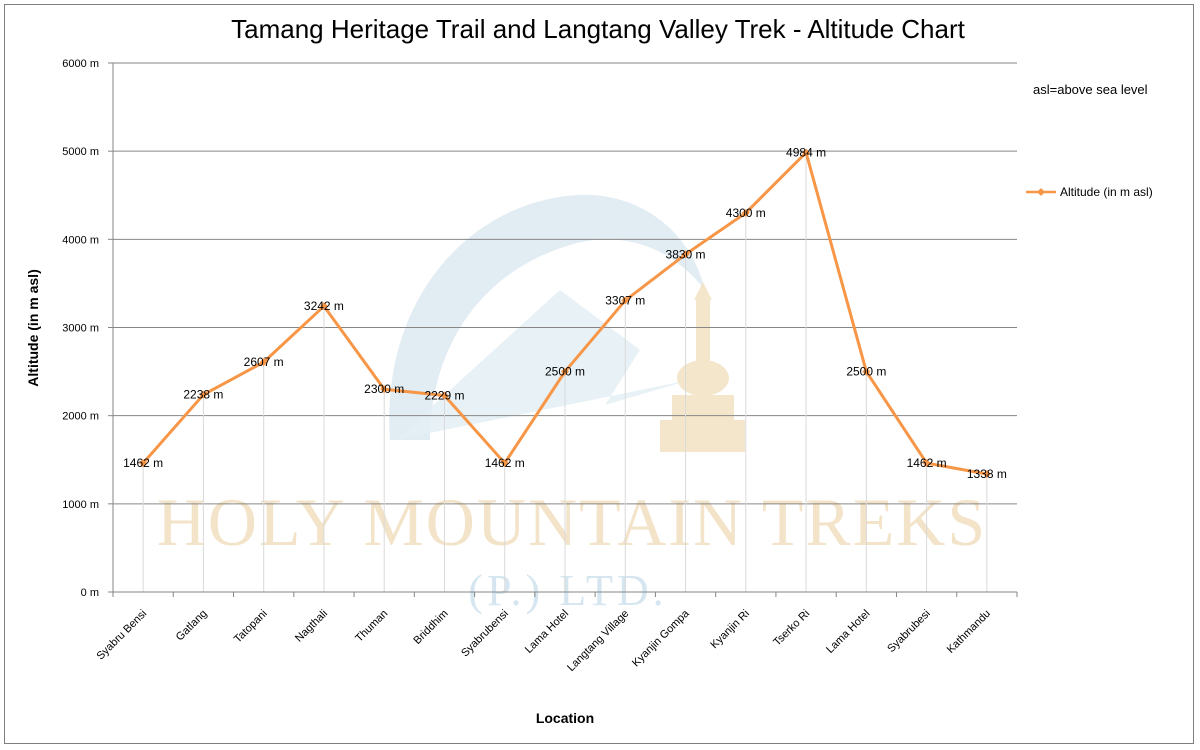 The image size is (1200, 750). What do you see at coordinates (371, 626) in the screenshot?
I see `x-tick-label: Thuman` at bounding box center [371, 626].